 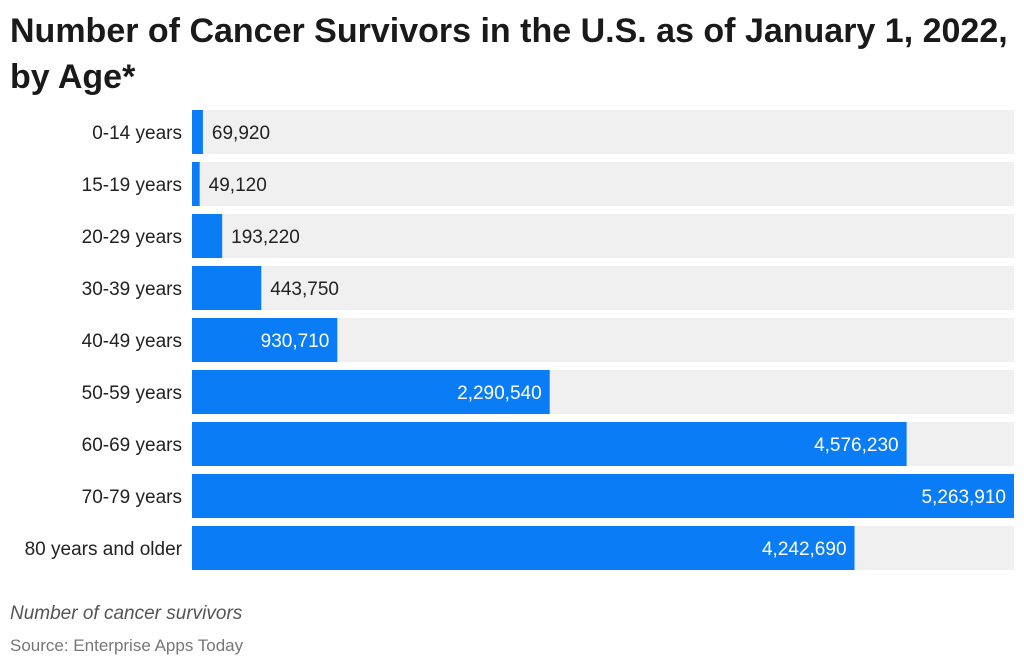 I want to click on measure-note: Number of cancer survivors, so click(x=126, y=613).